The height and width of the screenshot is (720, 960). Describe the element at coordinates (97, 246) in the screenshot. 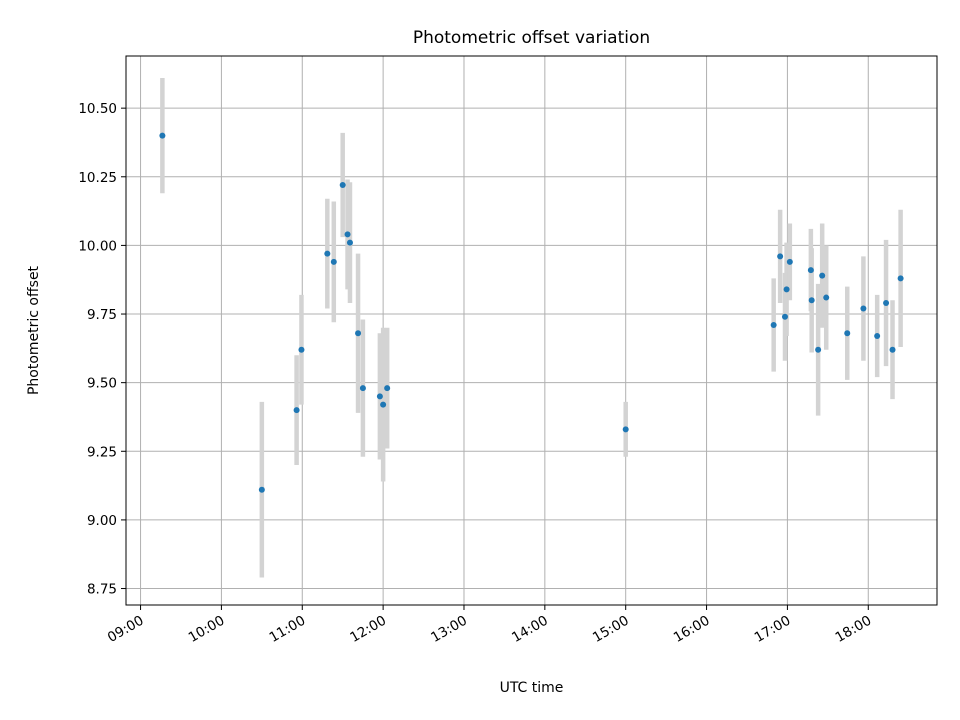

I see `y-tick-label: 10.00` at that location.